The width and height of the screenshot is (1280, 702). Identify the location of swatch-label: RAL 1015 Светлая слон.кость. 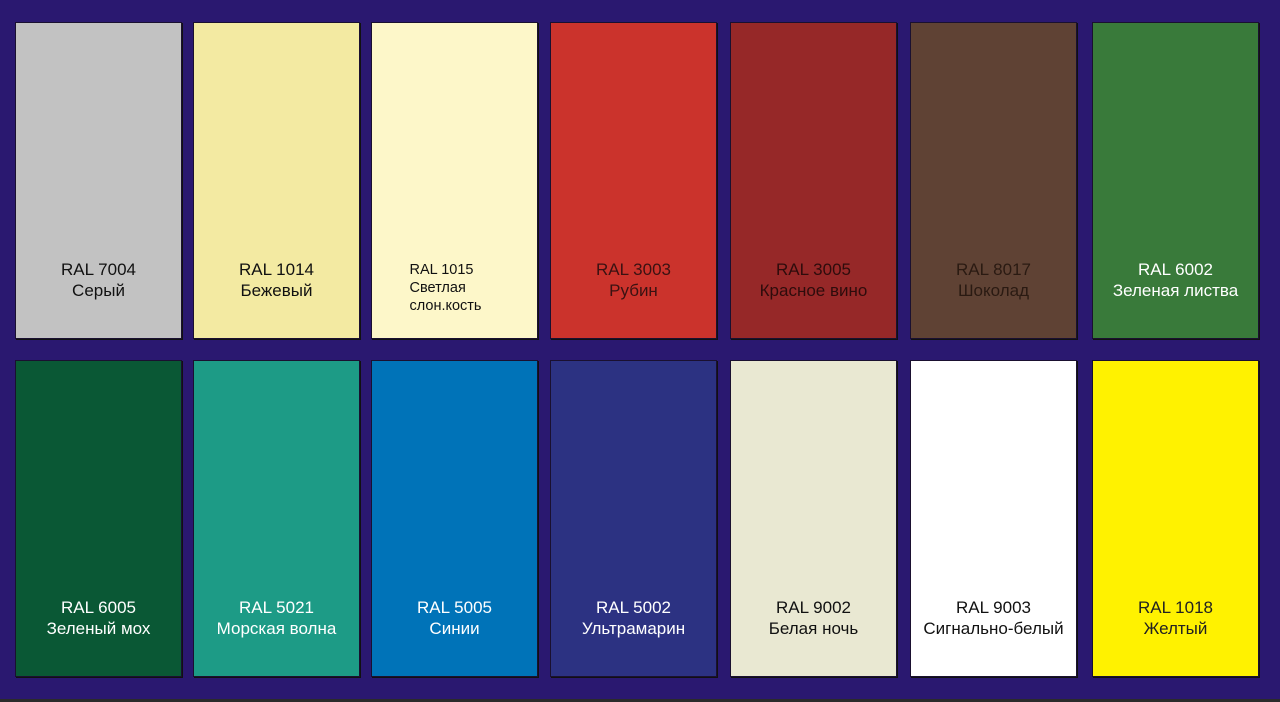
(454, 288).